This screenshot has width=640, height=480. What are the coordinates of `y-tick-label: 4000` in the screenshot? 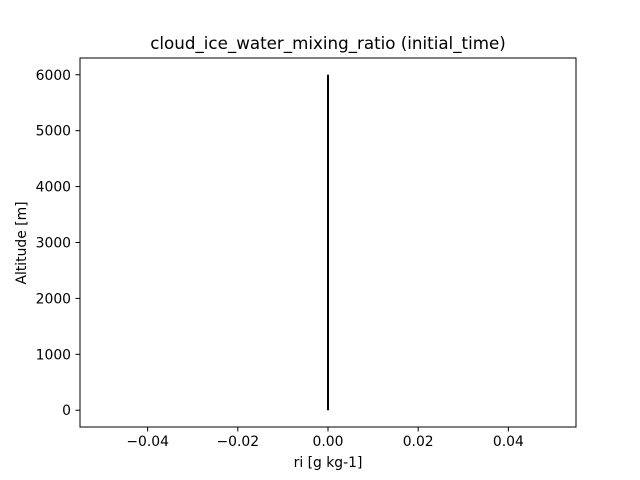 It's located at (53, 188).